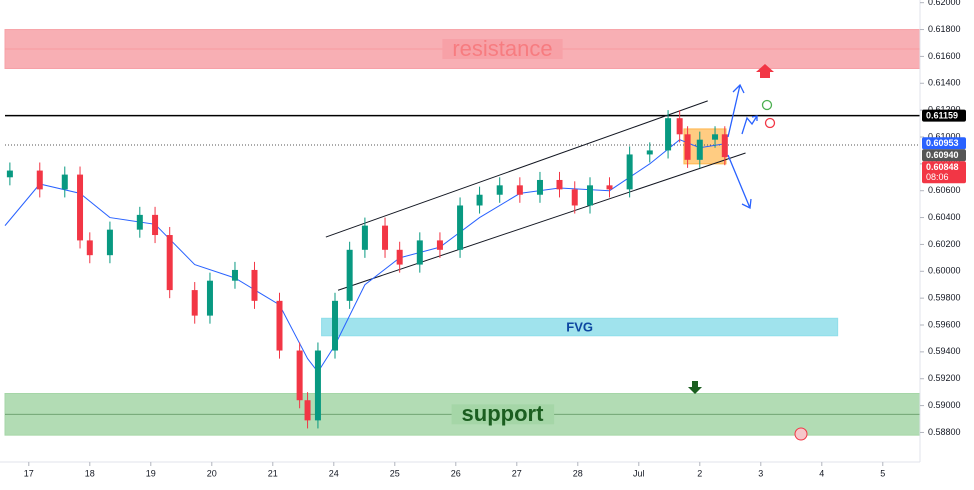 This screenshot has height=490, width=974. I want to click on x-tick-label: 18, so click(90, 473).